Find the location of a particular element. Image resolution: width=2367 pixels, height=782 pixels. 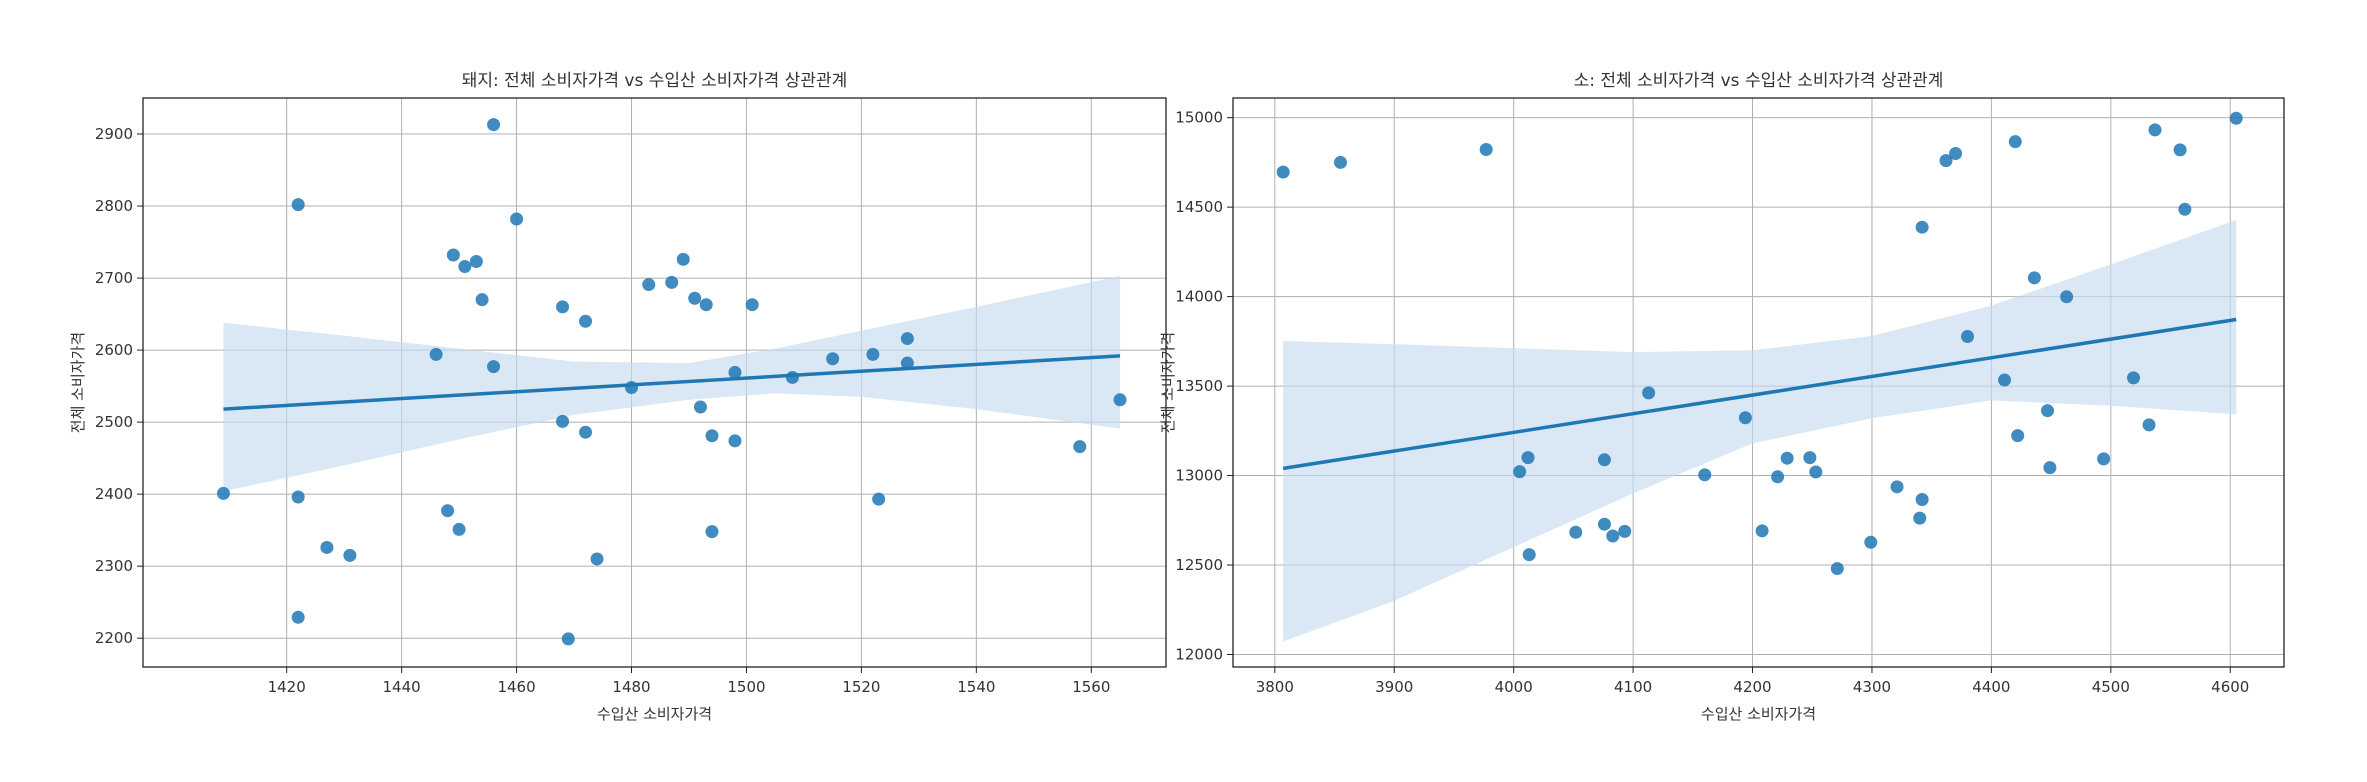

x-tick-label: 4100 is located at coordinates (1633, 687).